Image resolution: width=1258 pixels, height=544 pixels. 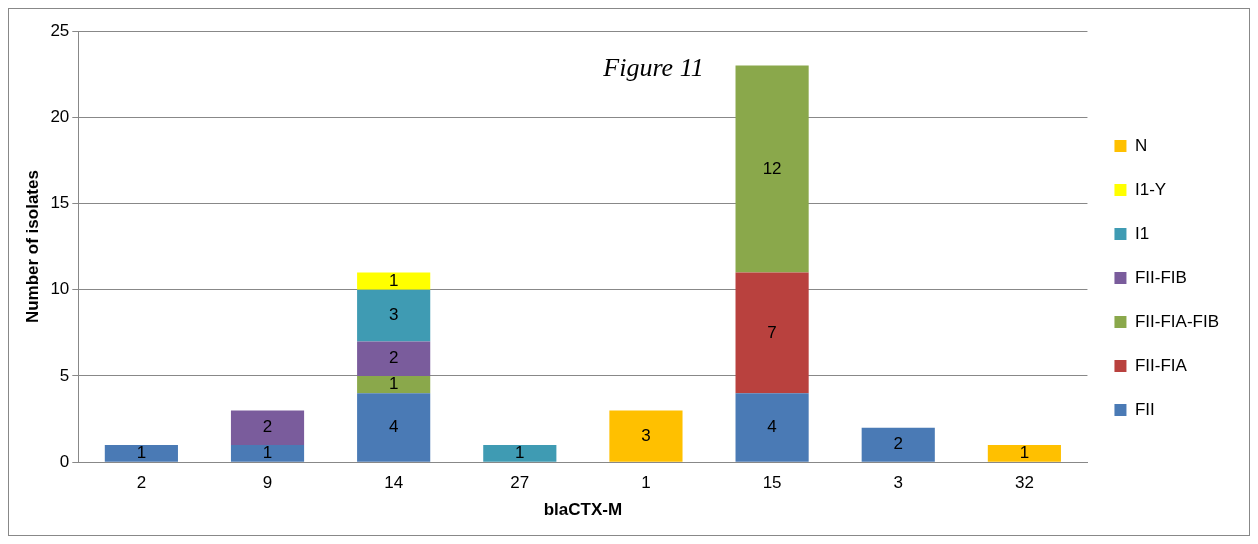 I want to click on x-tick-label: 3, so click(x=898, y=483).